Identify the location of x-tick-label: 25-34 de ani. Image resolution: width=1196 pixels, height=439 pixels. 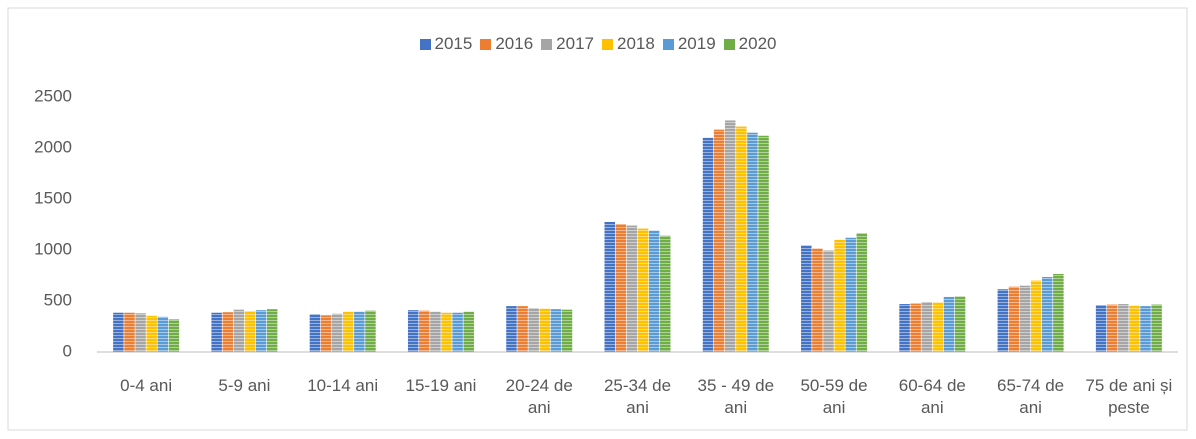
(637, 396).